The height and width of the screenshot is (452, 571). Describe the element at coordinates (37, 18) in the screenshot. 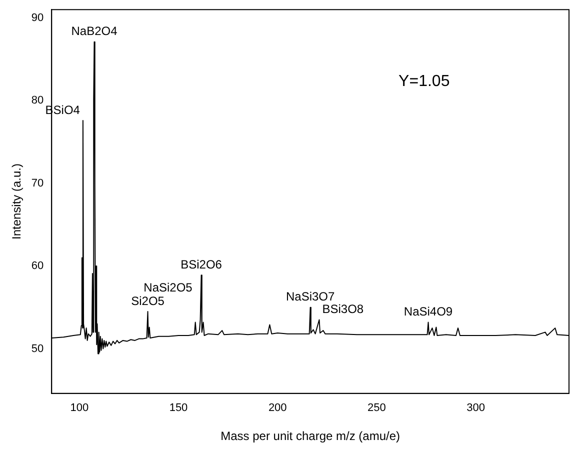

I see `y-tick-label: 90` at that location.